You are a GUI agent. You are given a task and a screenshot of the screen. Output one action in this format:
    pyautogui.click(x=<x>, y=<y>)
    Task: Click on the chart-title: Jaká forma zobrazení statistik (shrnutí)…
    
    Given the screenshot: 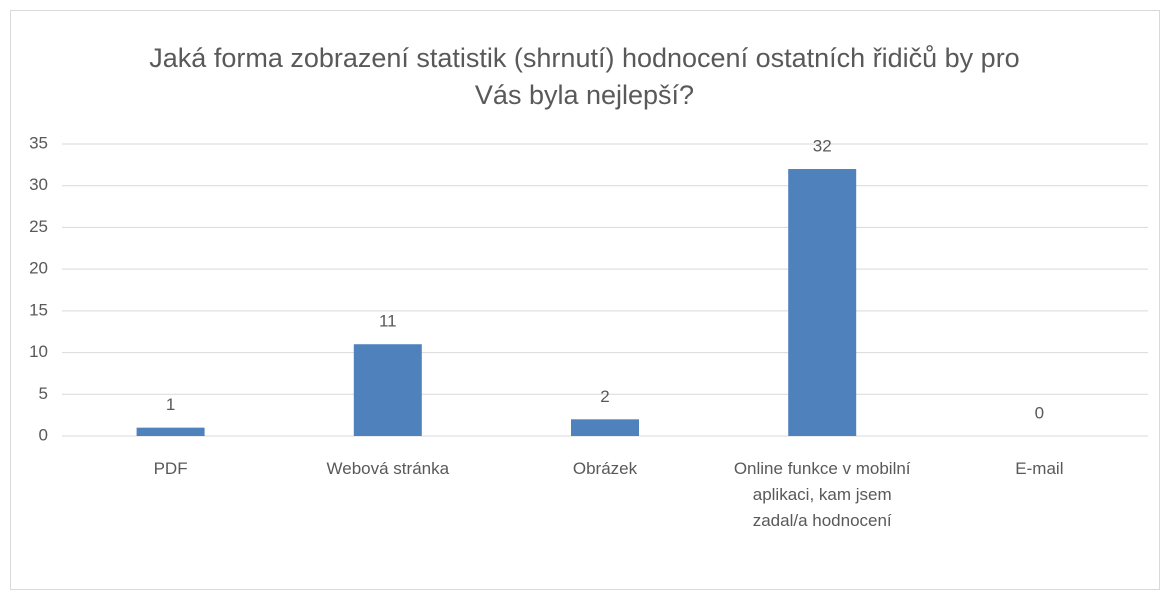 What is the action you would take?
    pyautogui.click(x=584, y=76)
    